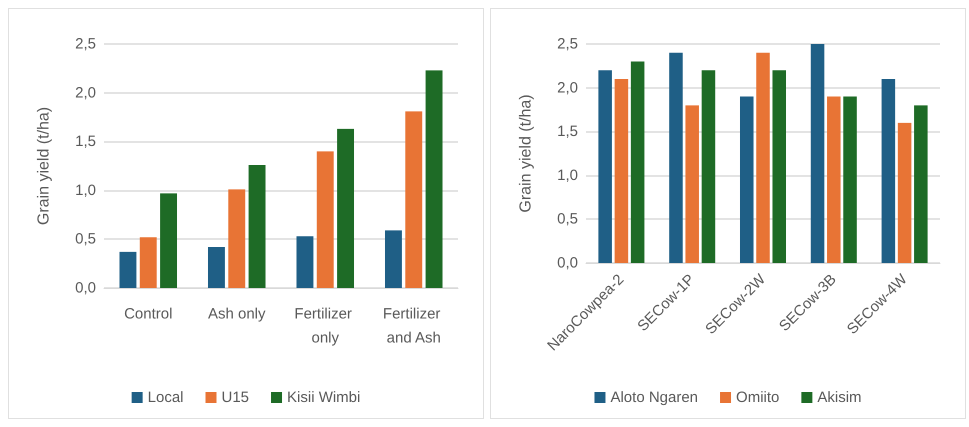  I want to click on x-tick-label: Fertilizer only, so click(325, 326).